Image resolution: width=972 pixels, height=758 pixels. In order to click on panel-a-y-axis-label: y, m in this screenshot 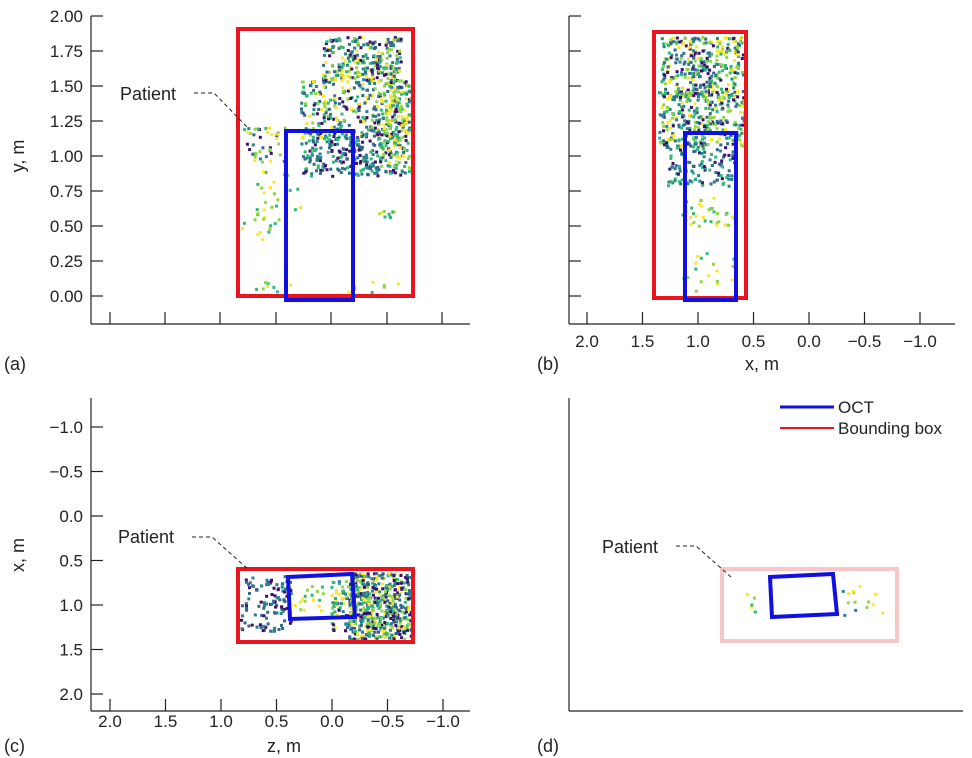, I will do `click(18, 156)`.